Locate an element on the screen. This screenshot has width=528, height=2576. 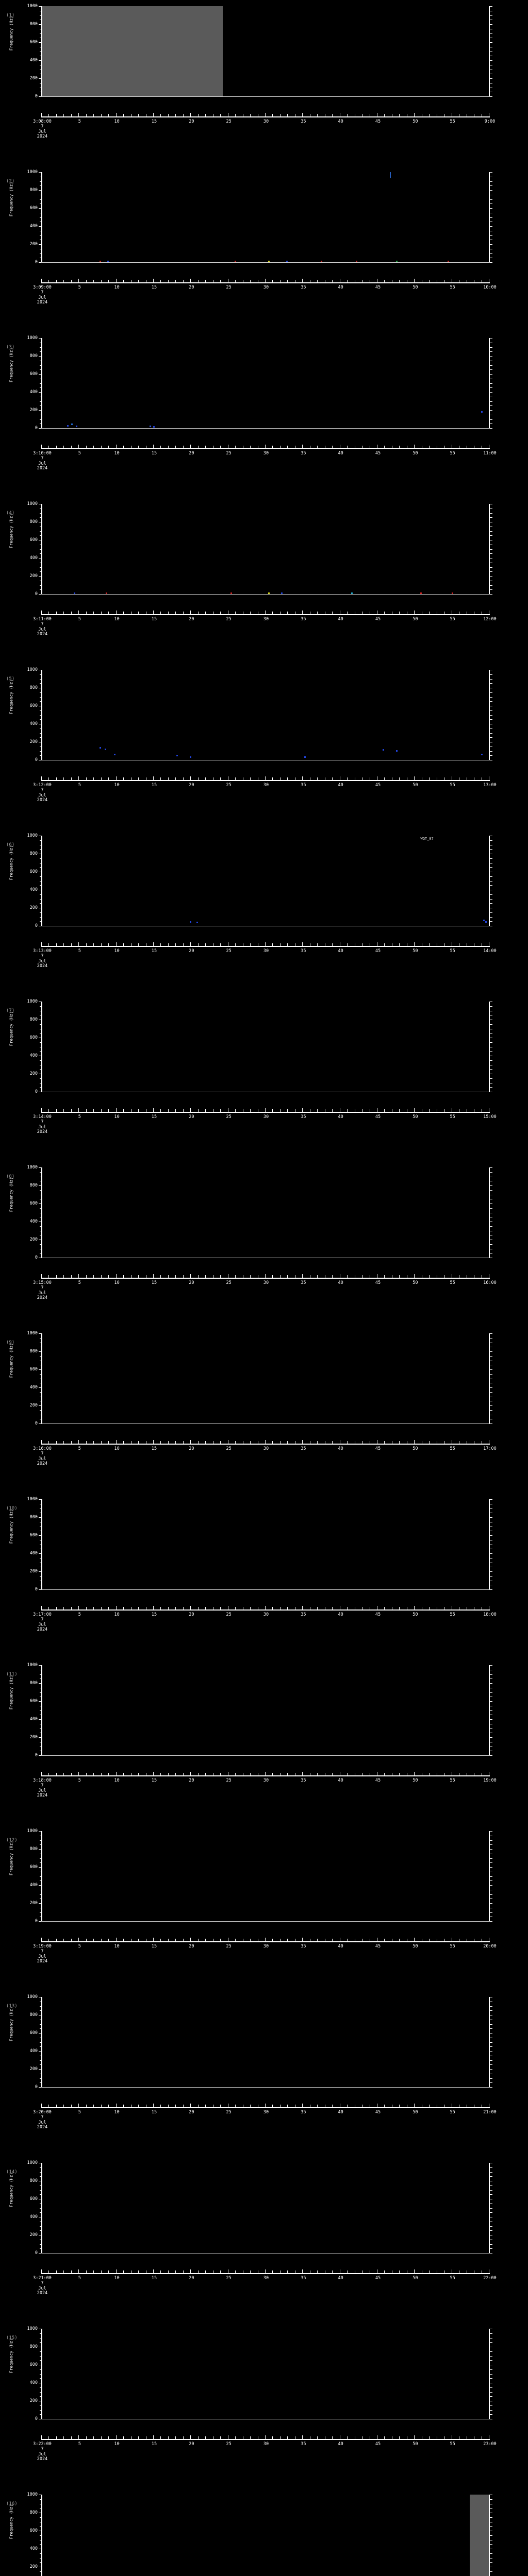
time-axis-end-label: 18:00 is located at coordinates (490, 1615).